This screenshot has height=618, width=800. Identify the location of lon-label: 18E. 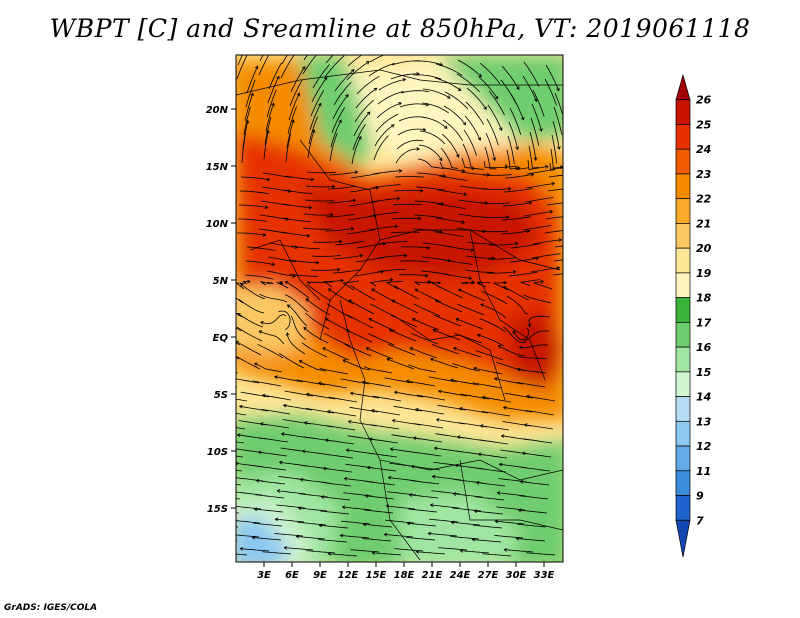
(404, 575).